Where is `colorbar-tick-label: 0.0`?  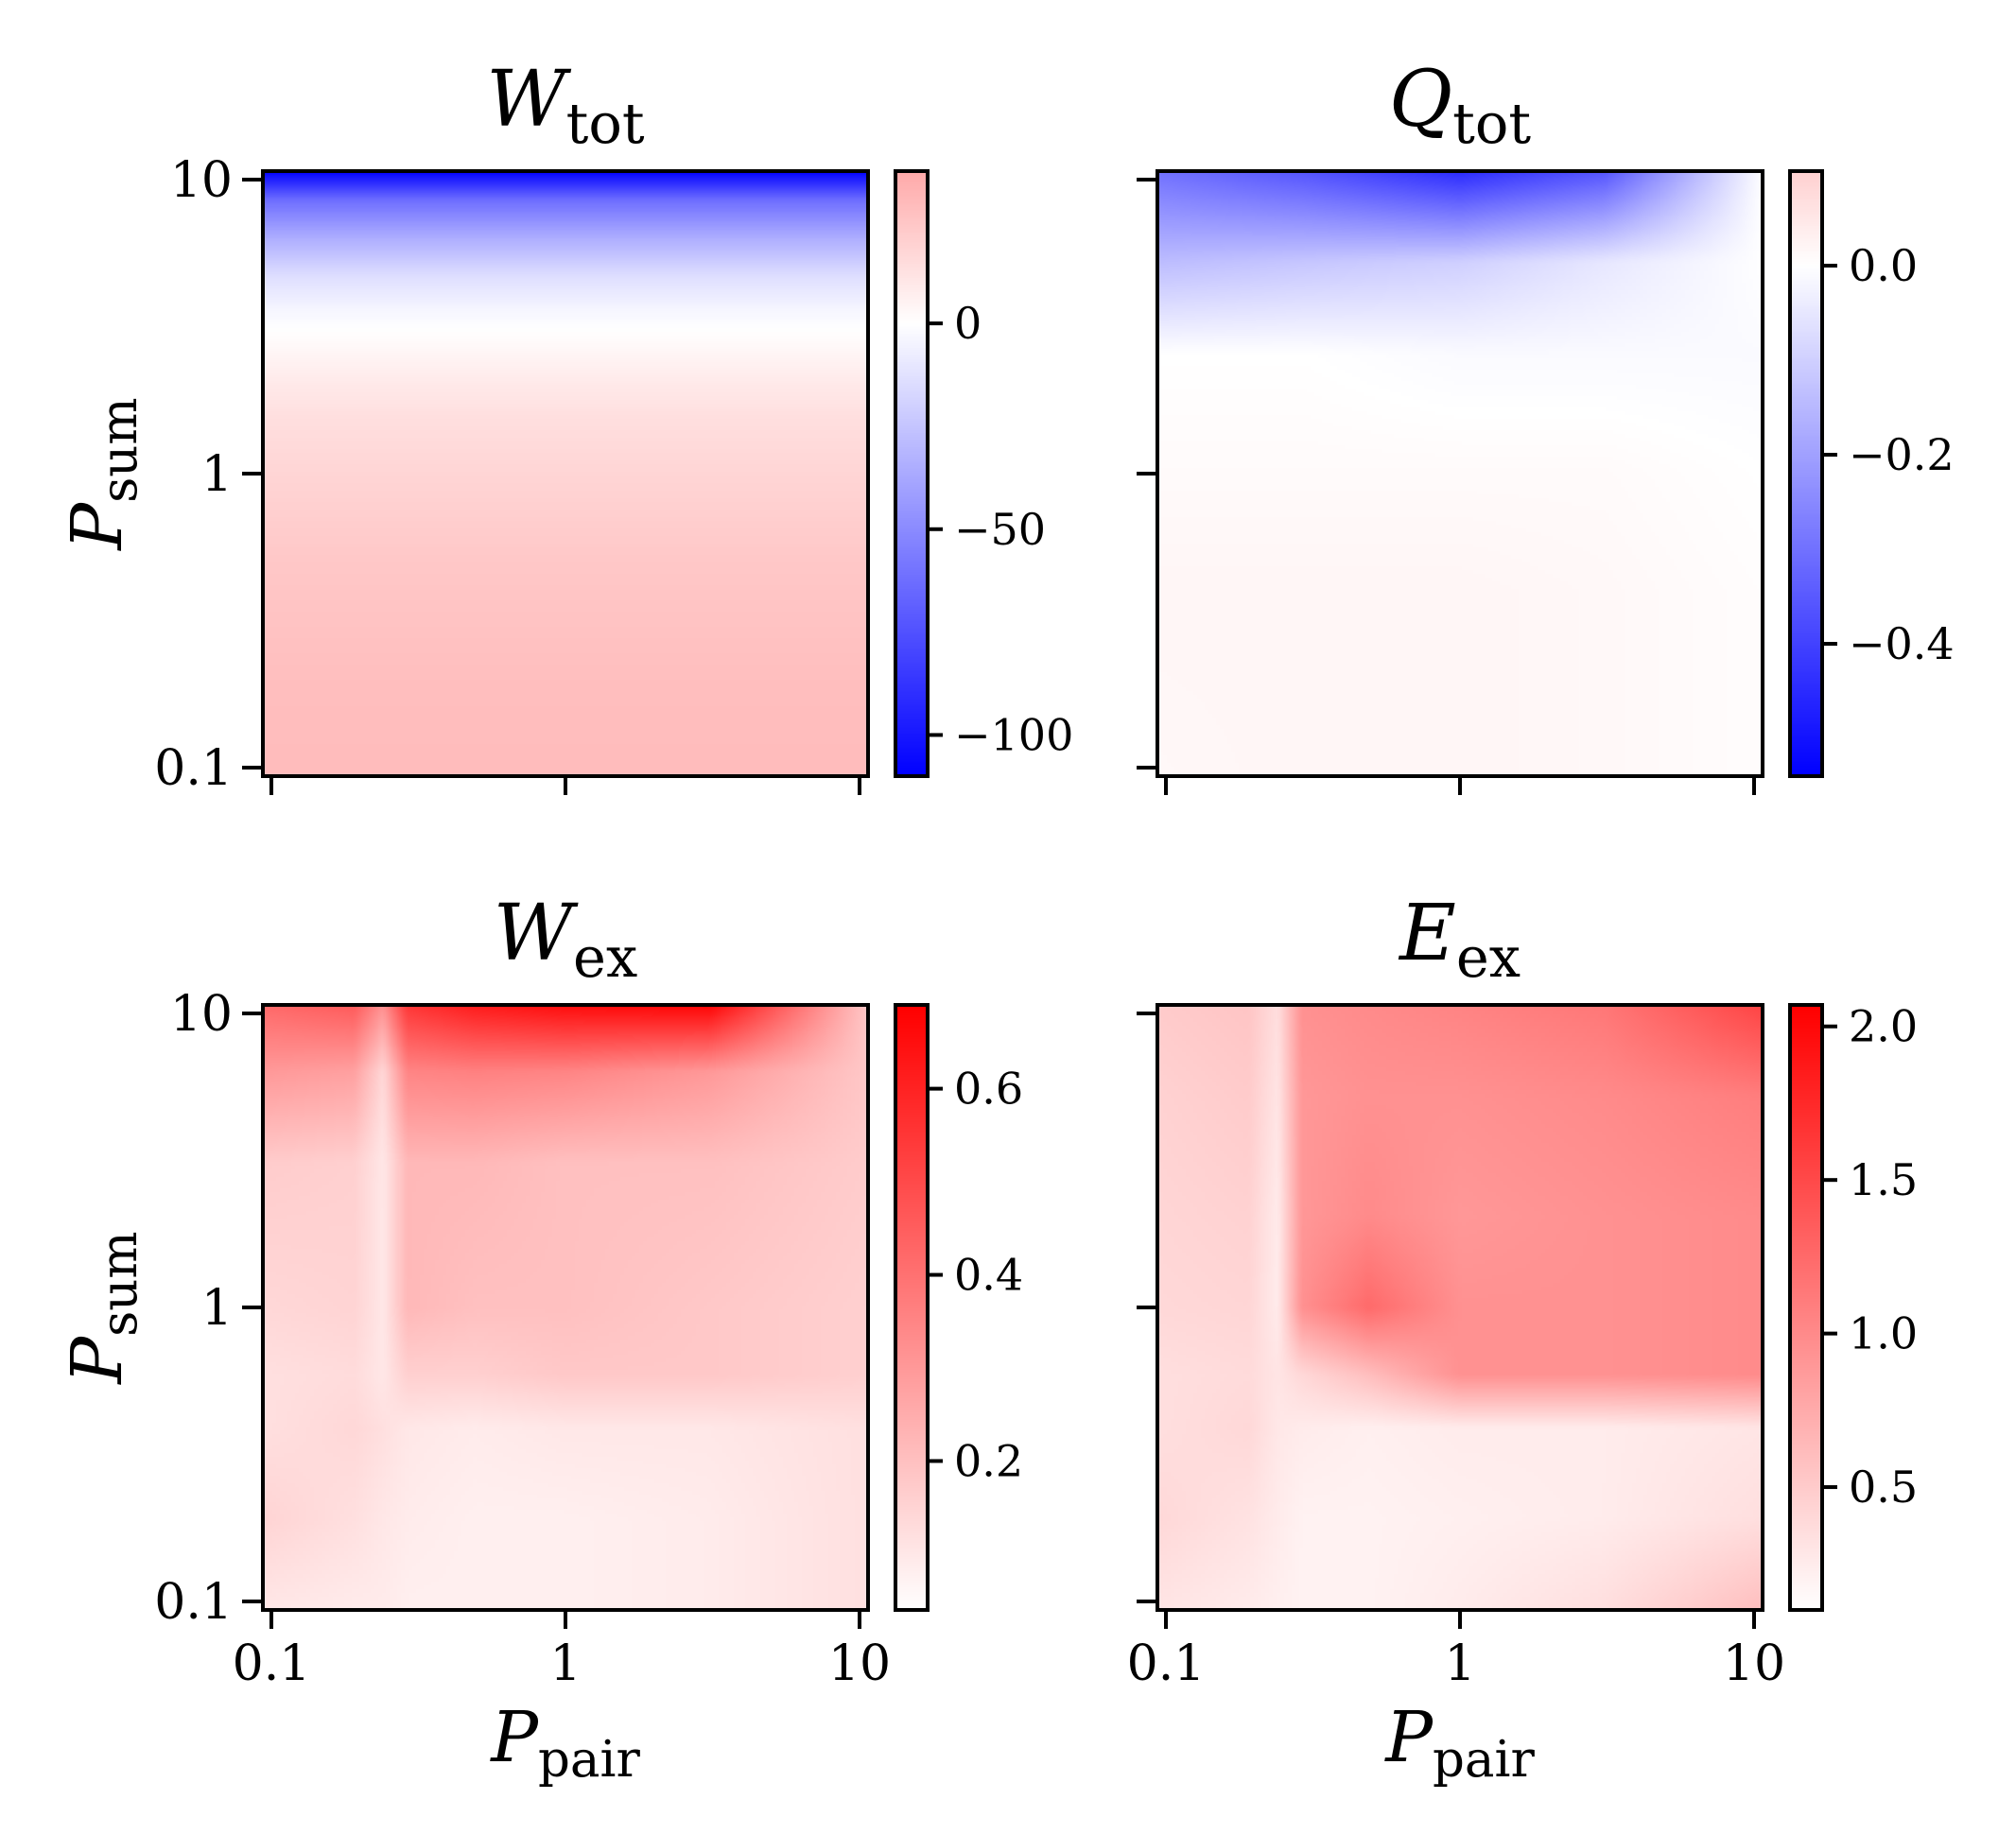 colorbar-tick-label: 0.0 is located at coordinates (1883, 265).